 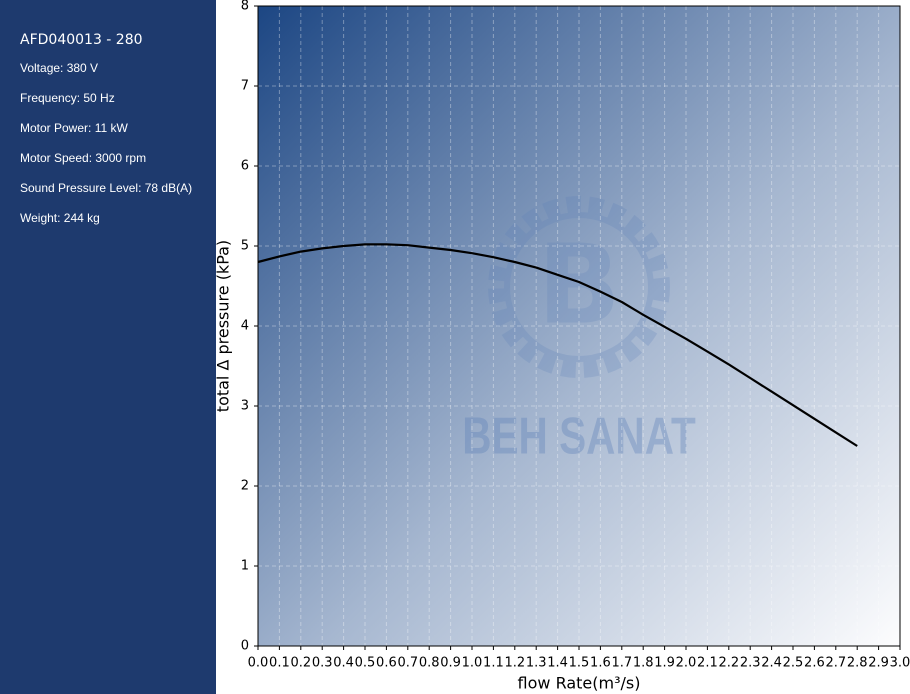 I want to click on x-tick-label: 2.2, so click(x=728, y=663).